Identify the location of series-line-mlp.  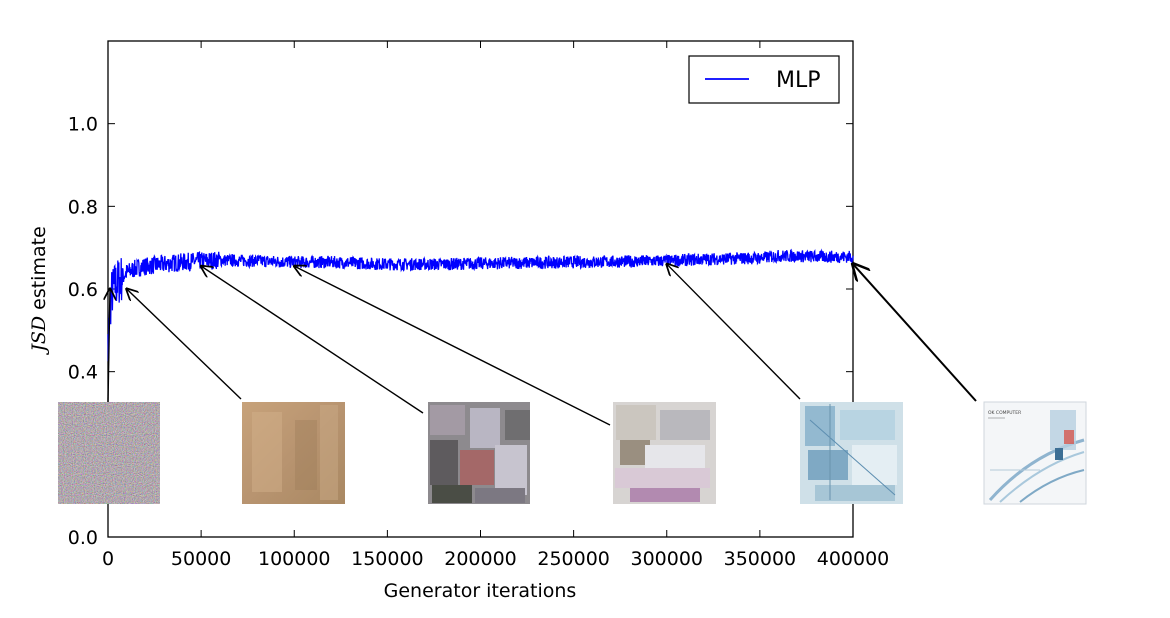
(480, 305).